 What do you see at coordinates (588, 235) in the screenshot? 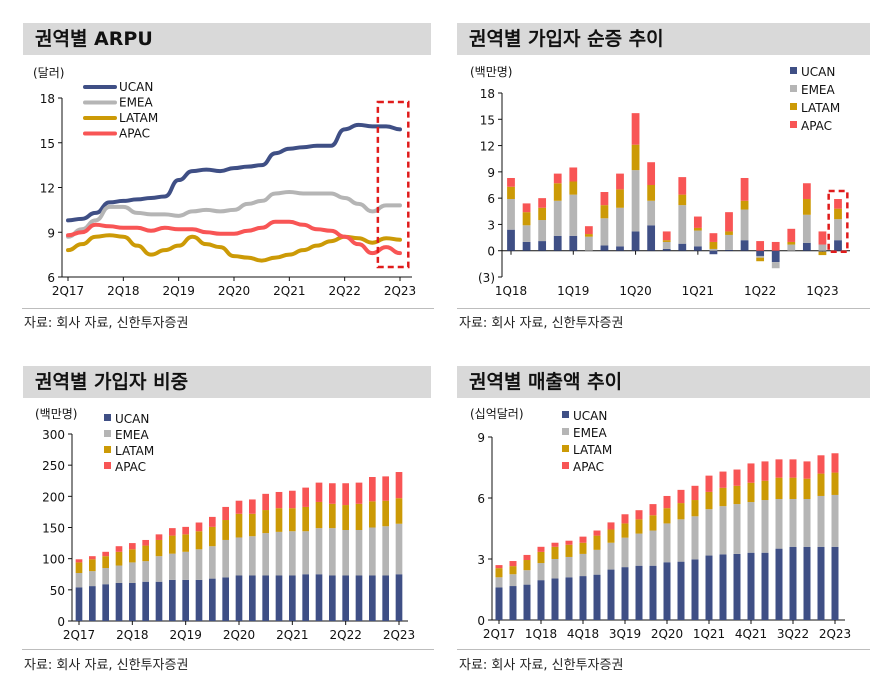
I see `bar-latam-2Q19` at bounding box center [588, 235].